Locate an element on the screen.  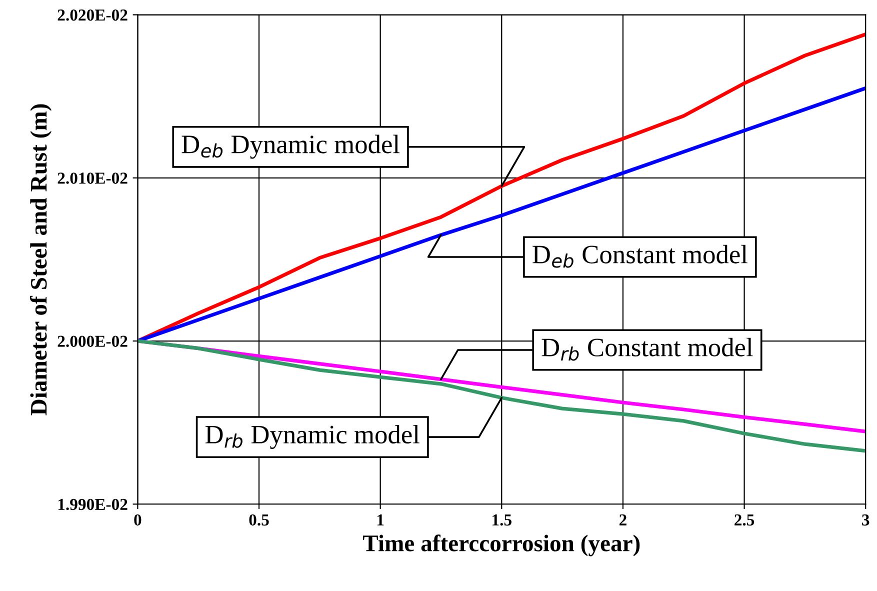
y-axis-title: Diameter of Steel and Rust (m) is located at coordinates (41, 260).